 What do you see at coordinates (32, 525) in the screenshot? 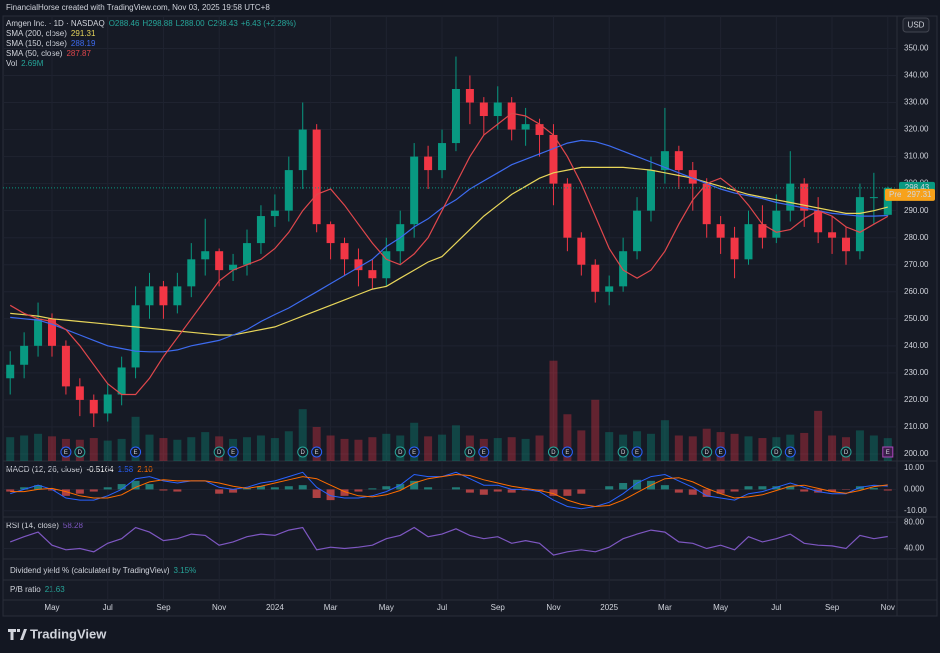
I see `rsi-title: RSI (14, close)` at bounding box center [32, 525].